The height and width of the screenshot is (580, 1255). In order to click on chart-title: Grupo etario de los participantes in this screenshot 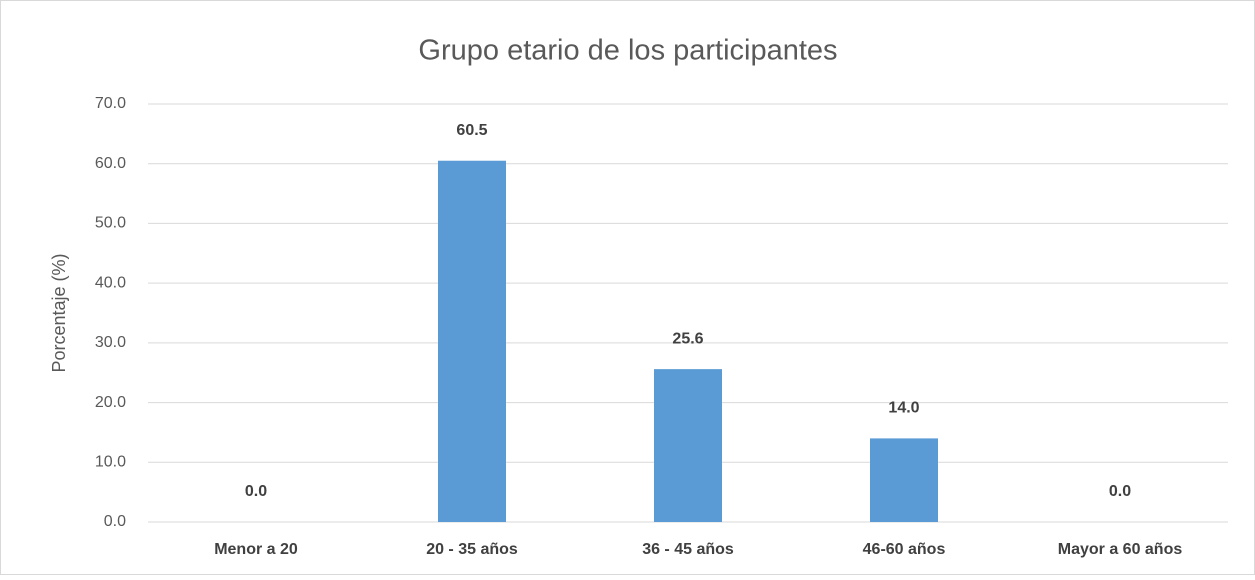, I will do `click(627, 51)`.